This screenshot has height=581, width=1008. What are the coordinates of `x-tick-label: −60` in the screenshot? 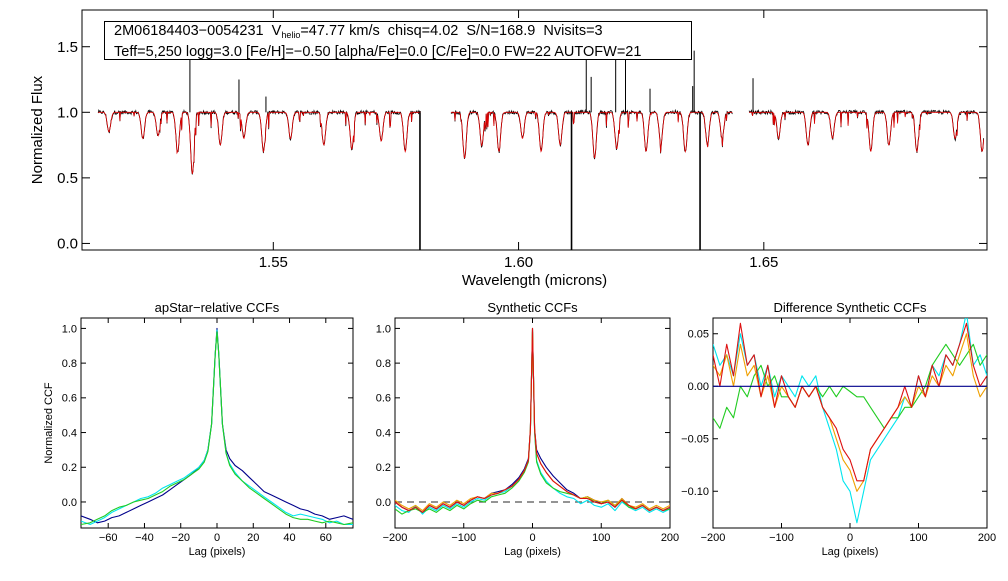 It's located at (108, 538).